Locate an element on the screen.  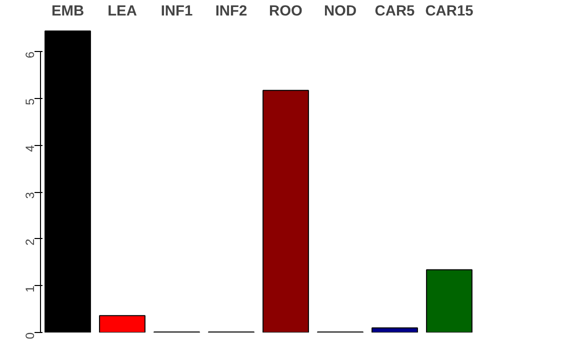
x-tick-label: LEA is located at coordinates (123, 12).